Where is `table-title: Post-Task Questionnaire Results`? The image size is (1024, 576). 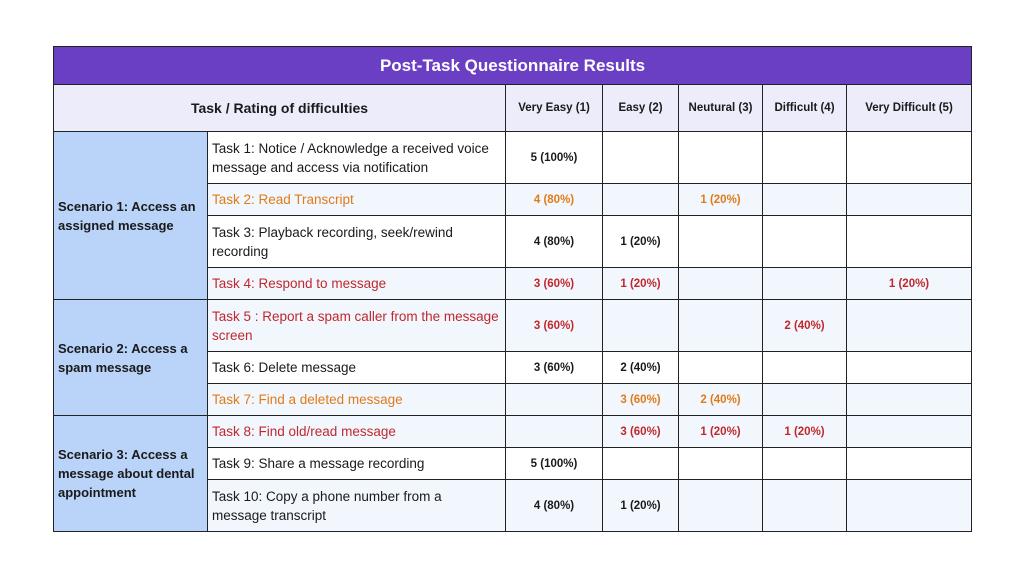 table-title: Post-Task Questionnaire Results is located at coordinates (512, 65).